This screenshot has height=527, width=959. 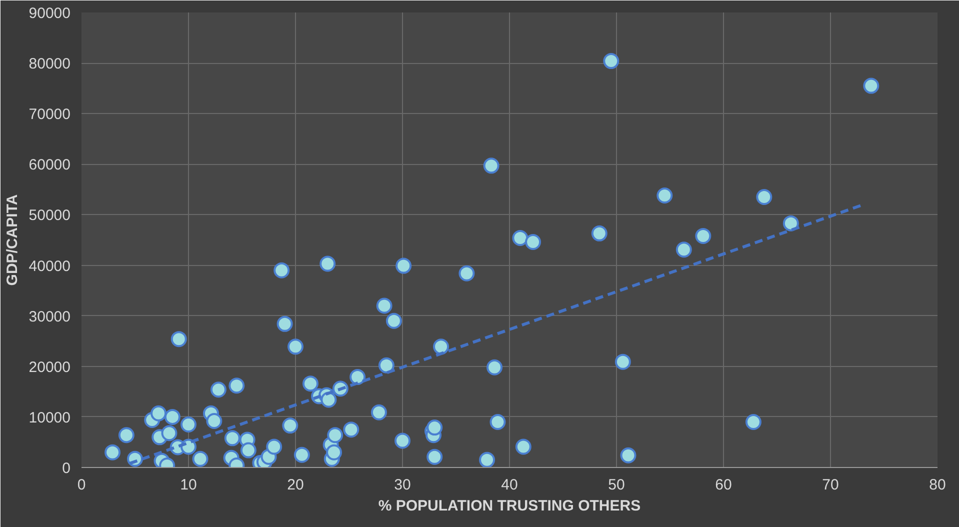 What do you see at coordinates (402, 485) in the screenshot?
I see `x-tick-label: 30` at bounding box center [402, 485].